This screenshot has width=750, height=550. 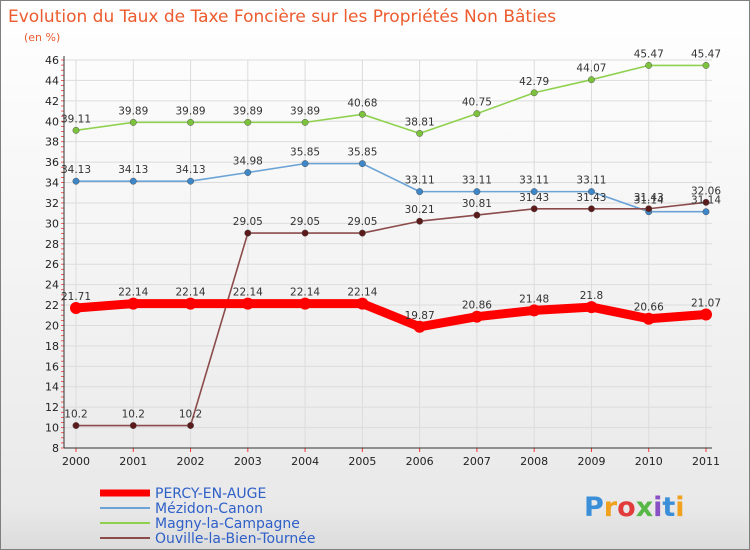 What do you see at coordinates (534, 82) in the screenshot?
I see `data-label-magny-la-campagne: 42.79` at bounding box center [534, 82].